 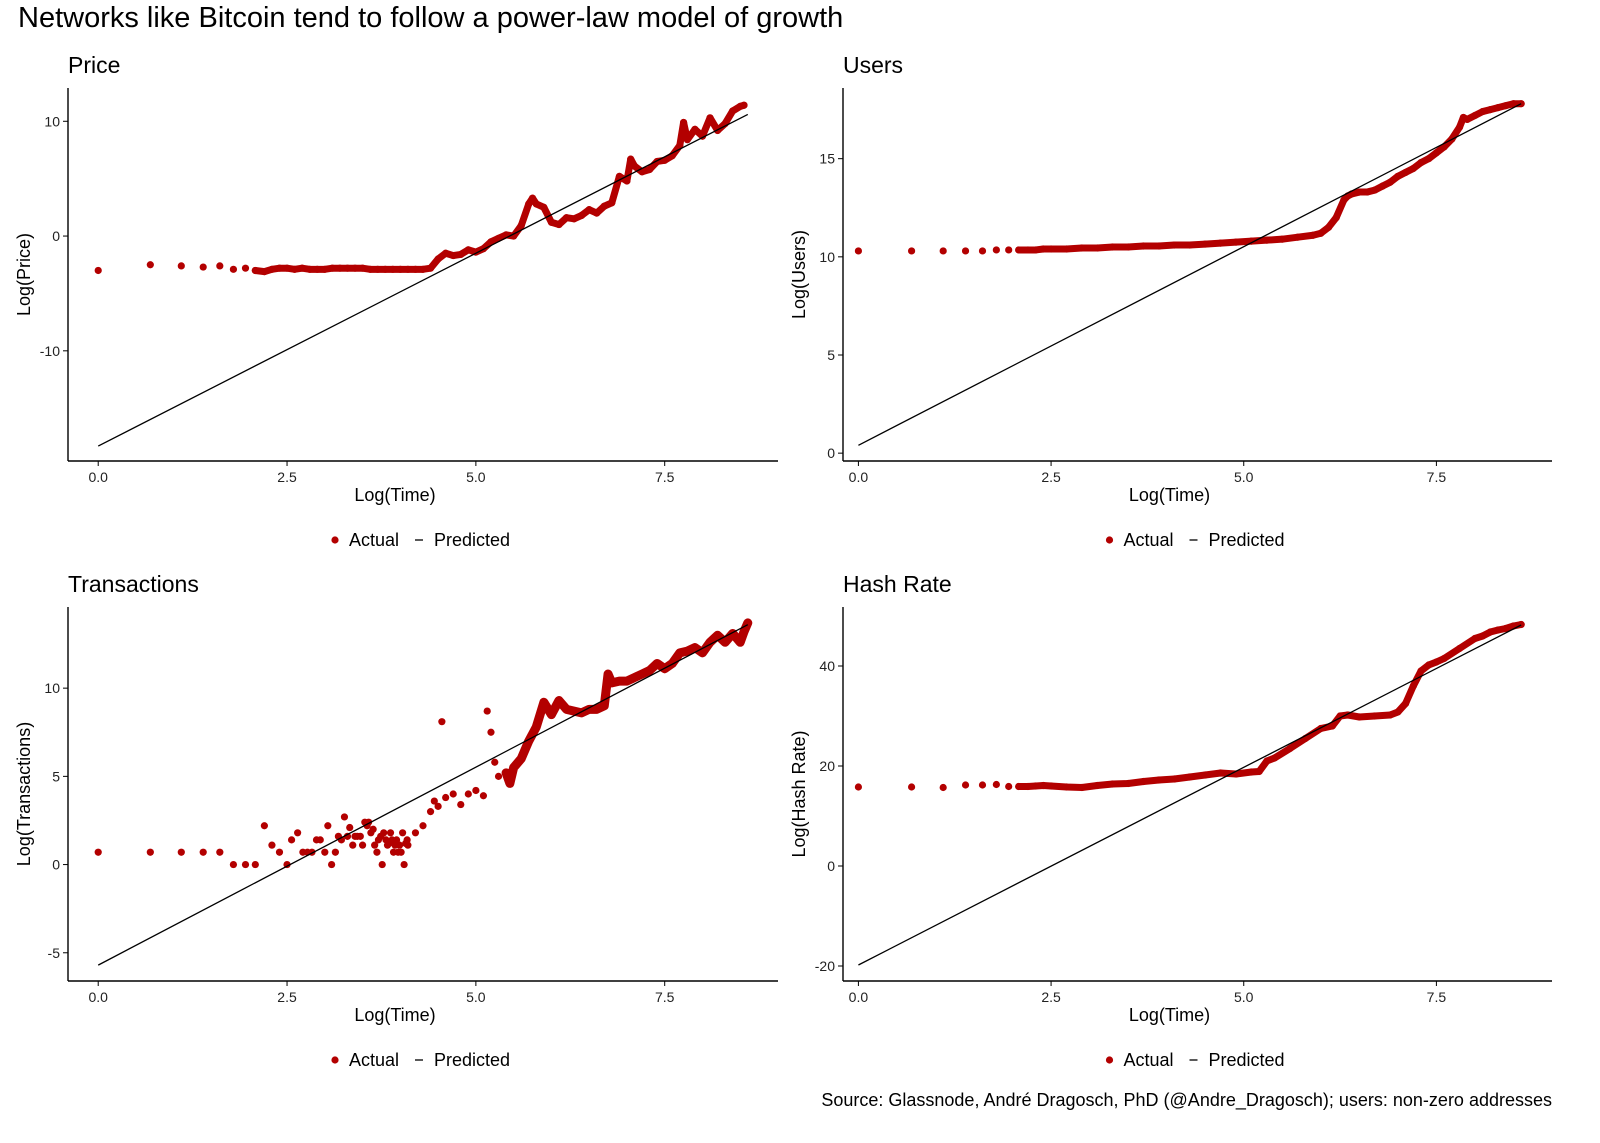 I want to click on legend: Actual Predicted, so click(x=420, y=1060).